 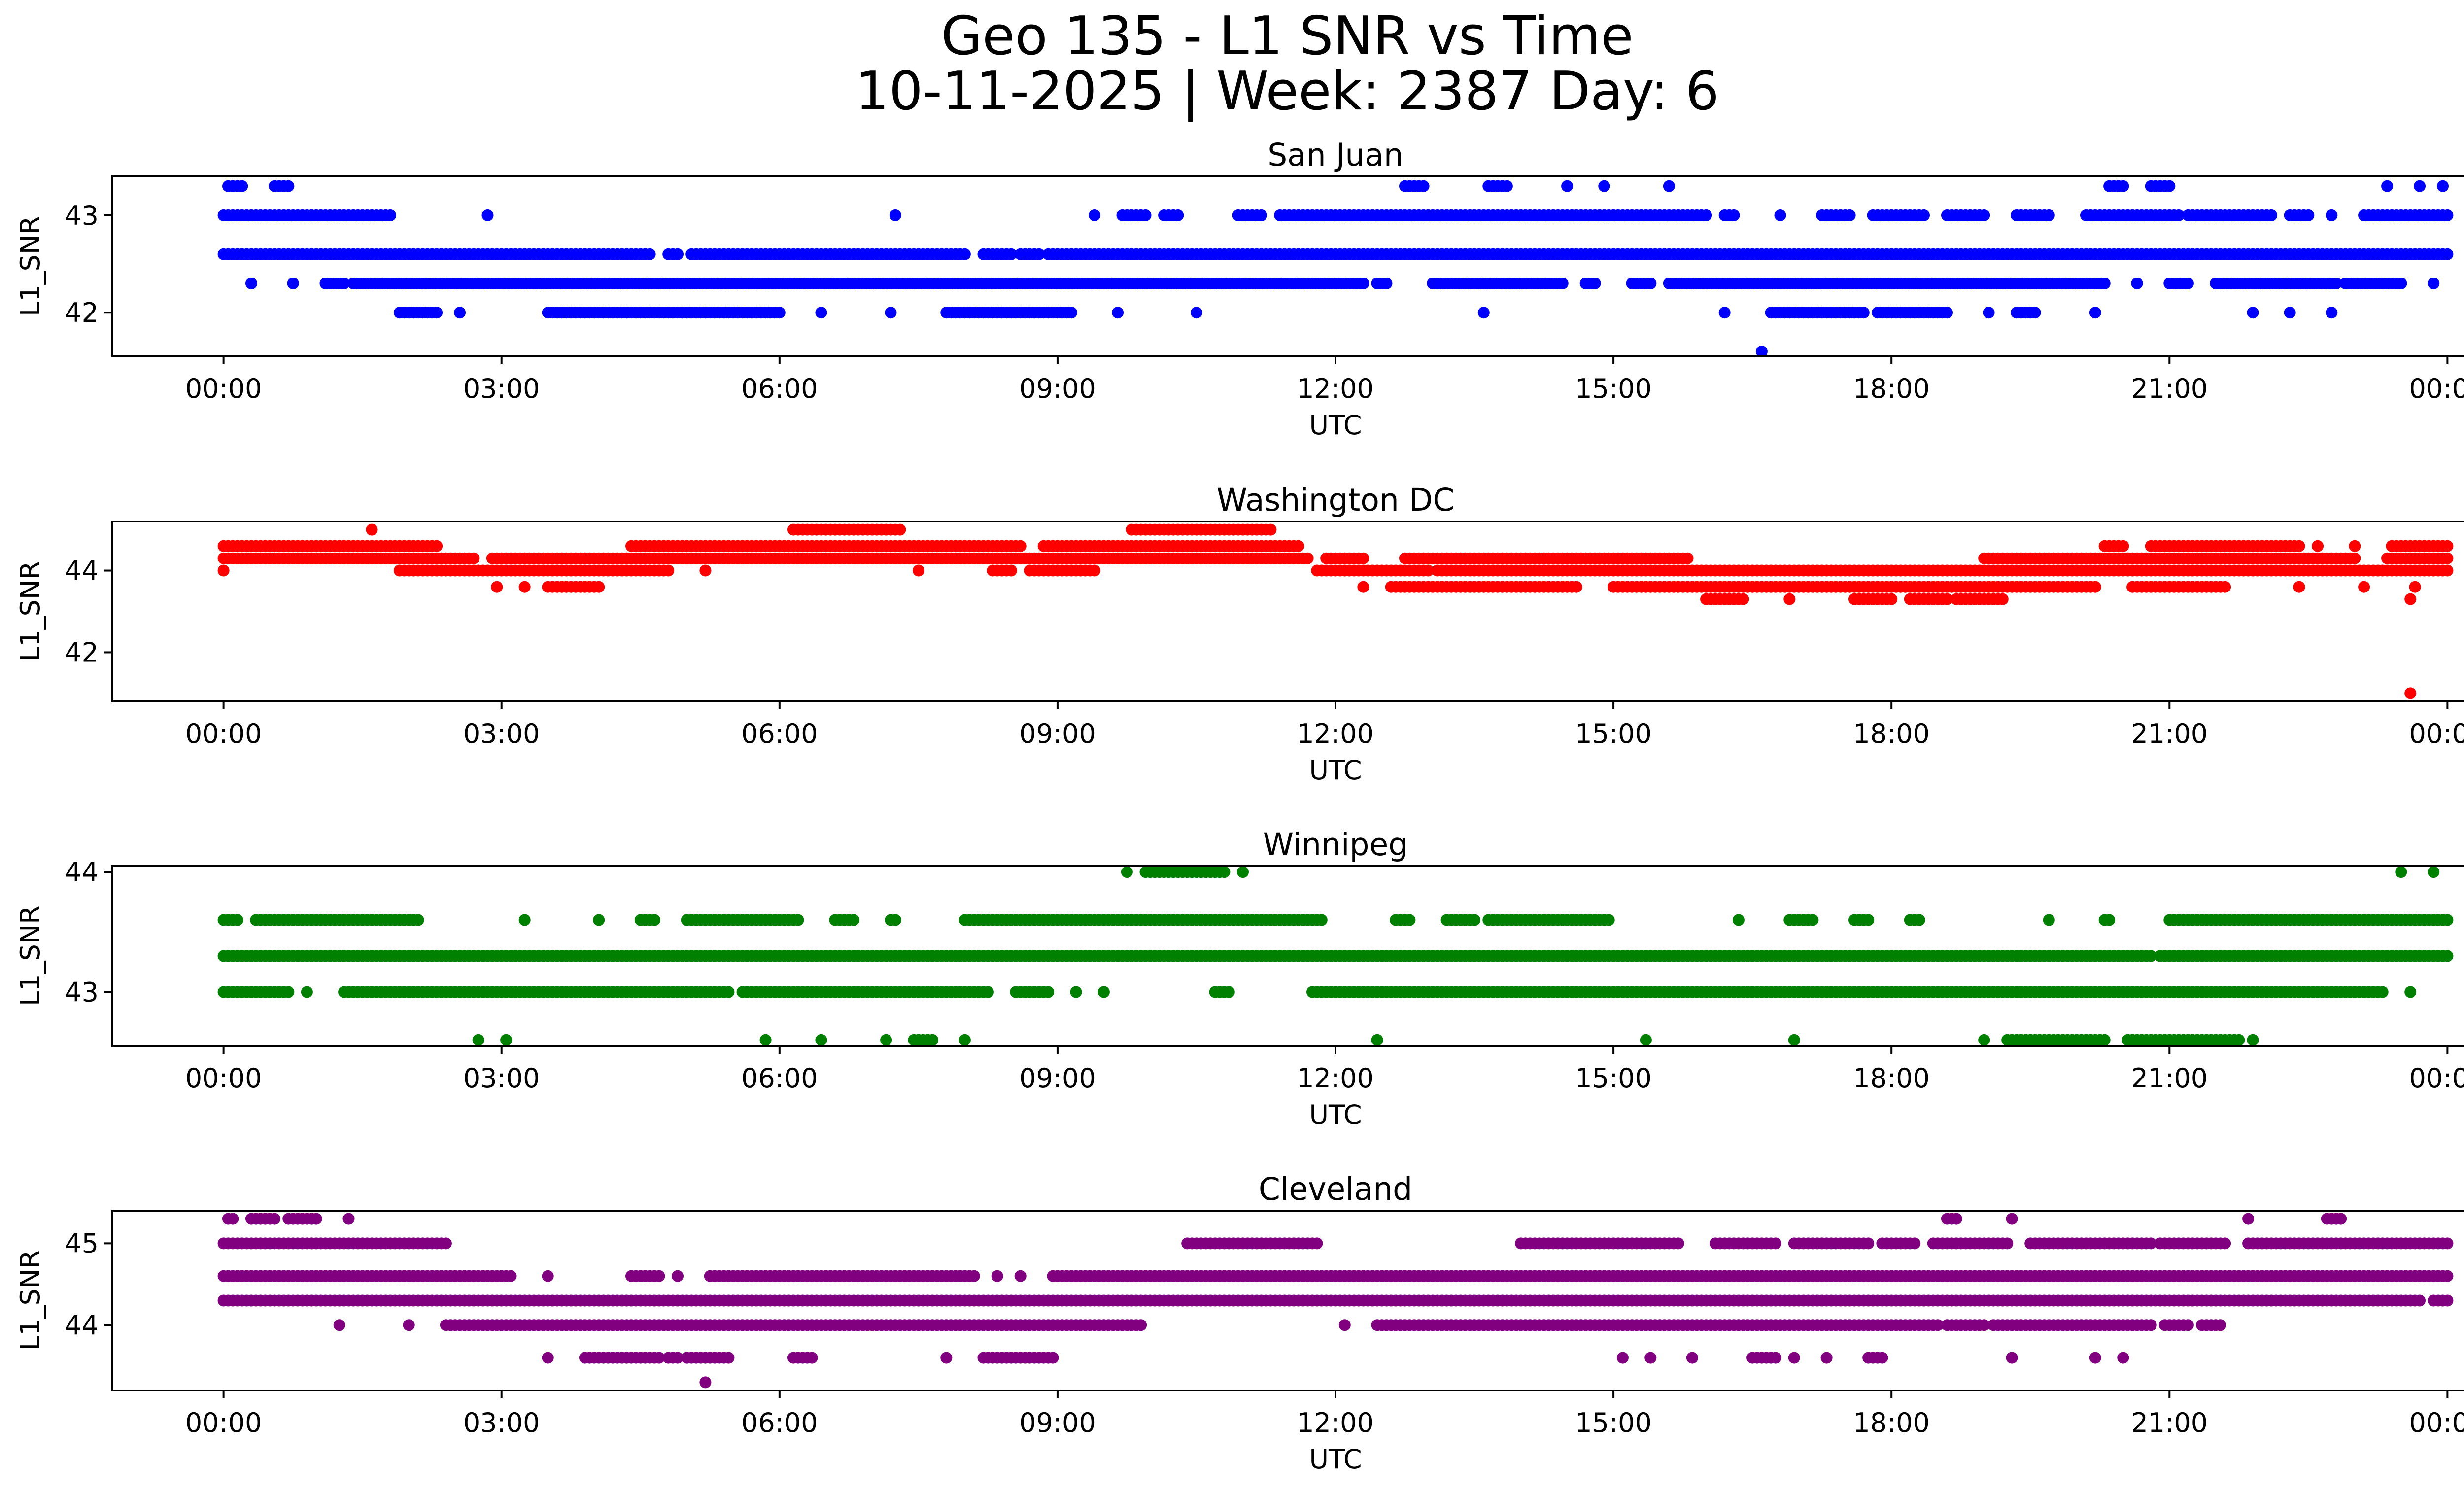 What do you see at coordinates (82, 571) in the screenshot?
I see `y-tick-label: 44` at bounding box center [82, 571].